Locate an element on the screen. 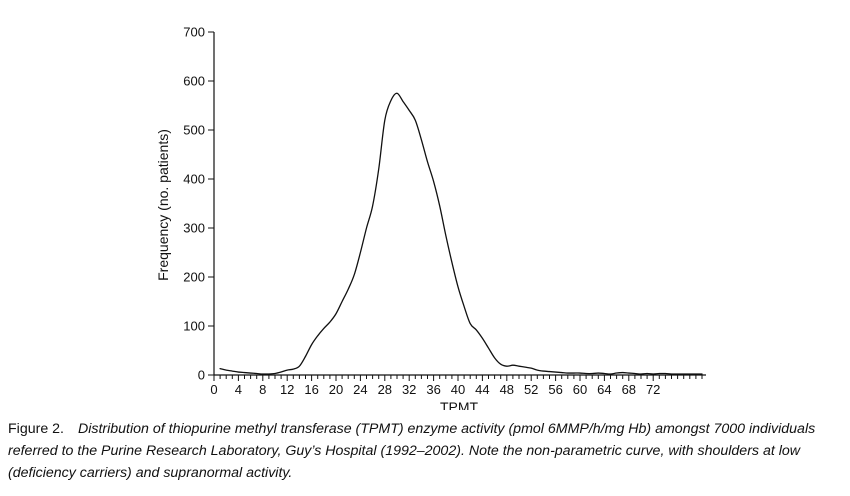  x-tick-label: 12 is located at coordinates (287, 389).